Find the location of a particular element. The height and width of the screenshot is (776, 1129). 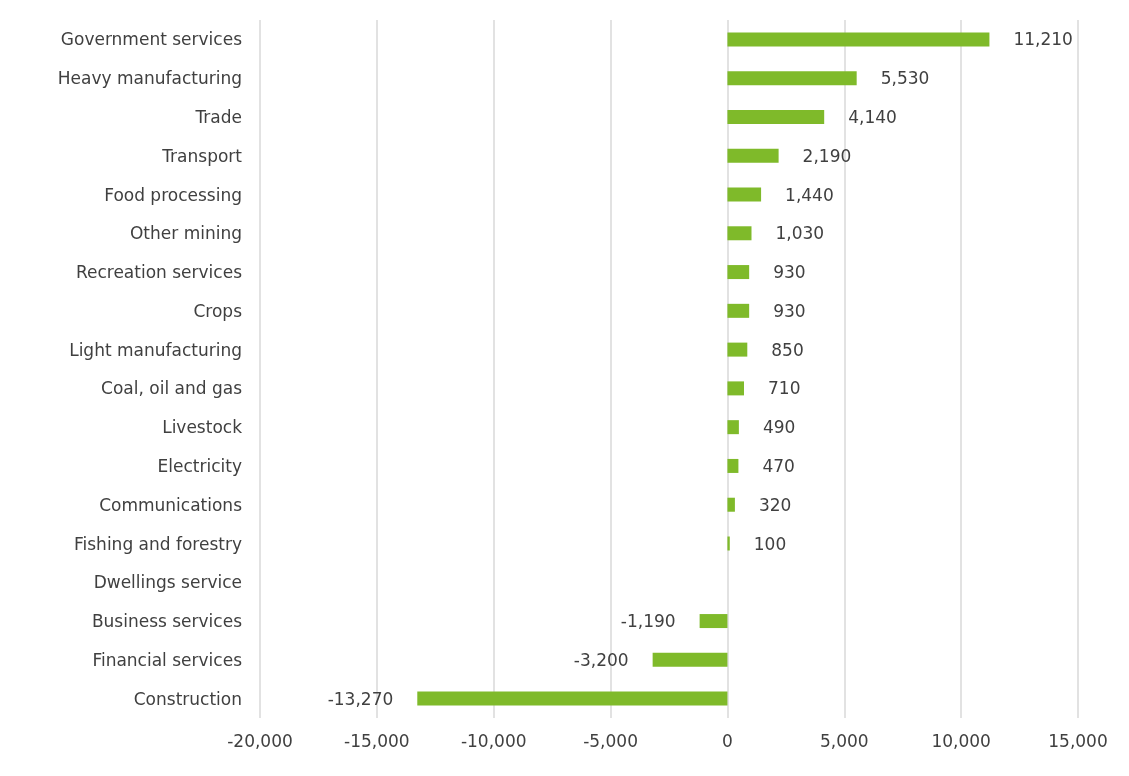

y-tick-label: Food processing is located at coordinates (173, 194).